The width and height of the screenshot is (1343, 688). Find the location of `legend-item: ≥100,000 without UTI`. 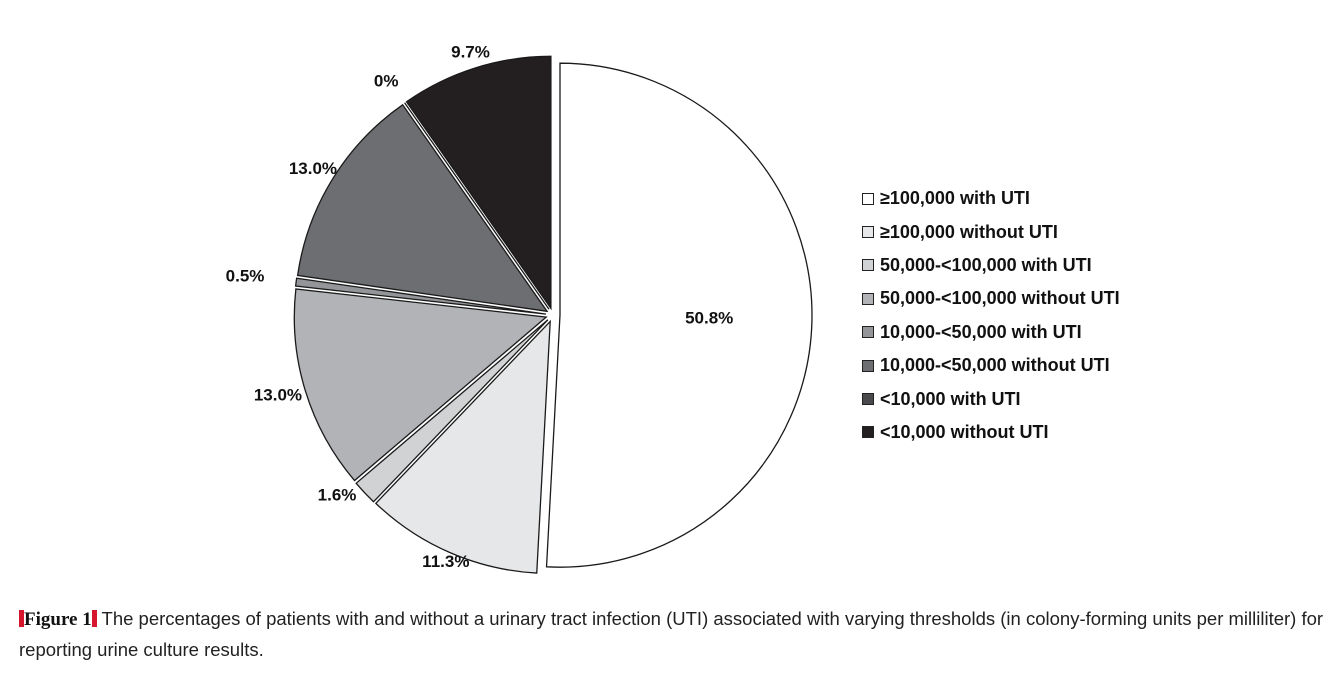

legend-item: ≥100,000 without UTI is located at coordinates (991, 231).